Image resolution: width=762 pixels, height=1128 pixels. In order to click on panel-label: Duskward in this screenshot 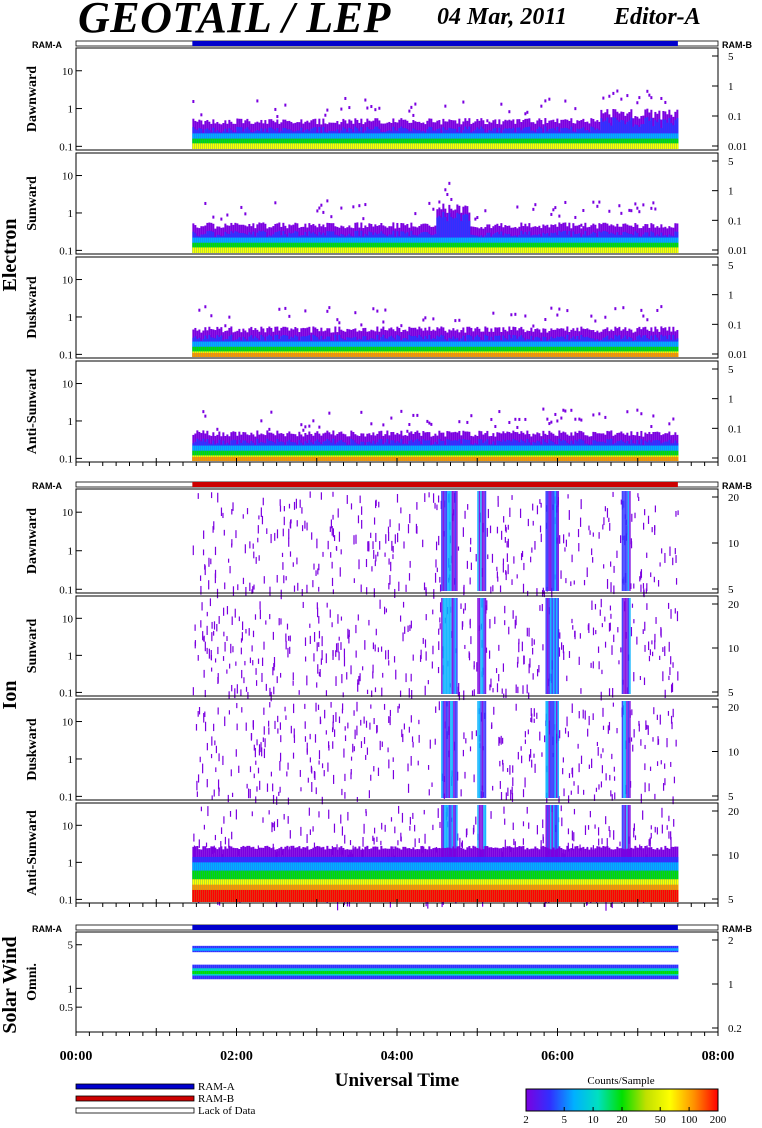, I will do `click(32, 307)`.